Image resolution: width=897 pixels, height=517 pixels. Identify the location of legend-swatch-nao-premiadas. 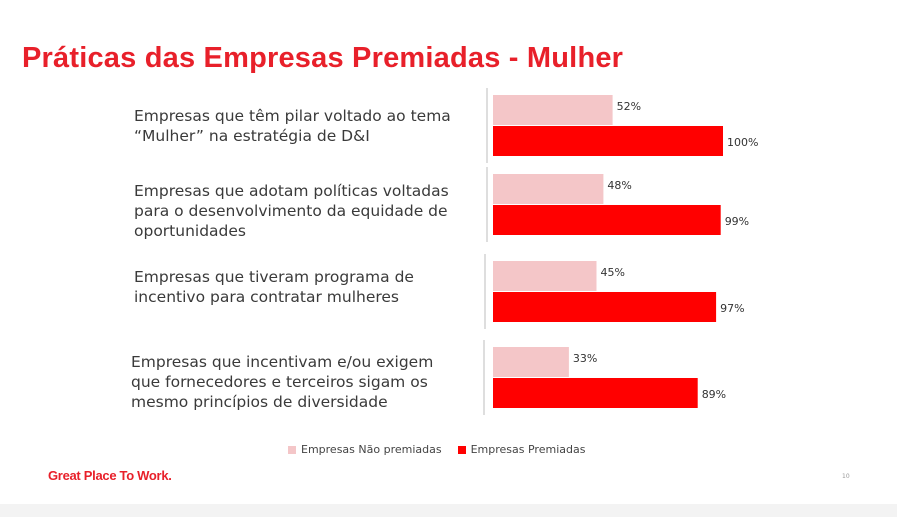
(292, 449).